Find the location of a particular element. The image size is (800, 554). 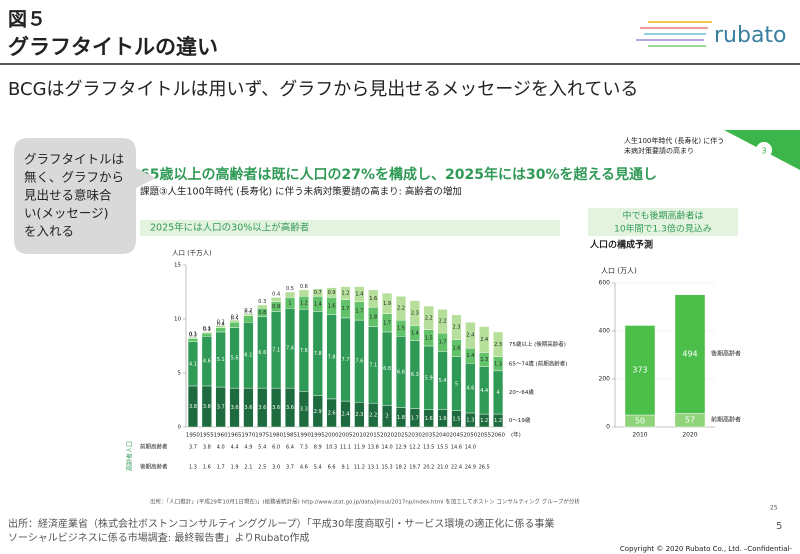

legend-label: 20〜64歳 is located at coordinates (521, 392).